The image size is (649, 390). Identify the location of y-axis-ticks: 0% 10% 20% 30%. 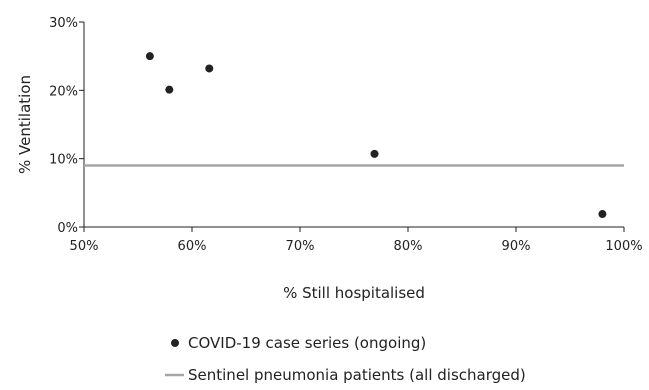
(66, 126).